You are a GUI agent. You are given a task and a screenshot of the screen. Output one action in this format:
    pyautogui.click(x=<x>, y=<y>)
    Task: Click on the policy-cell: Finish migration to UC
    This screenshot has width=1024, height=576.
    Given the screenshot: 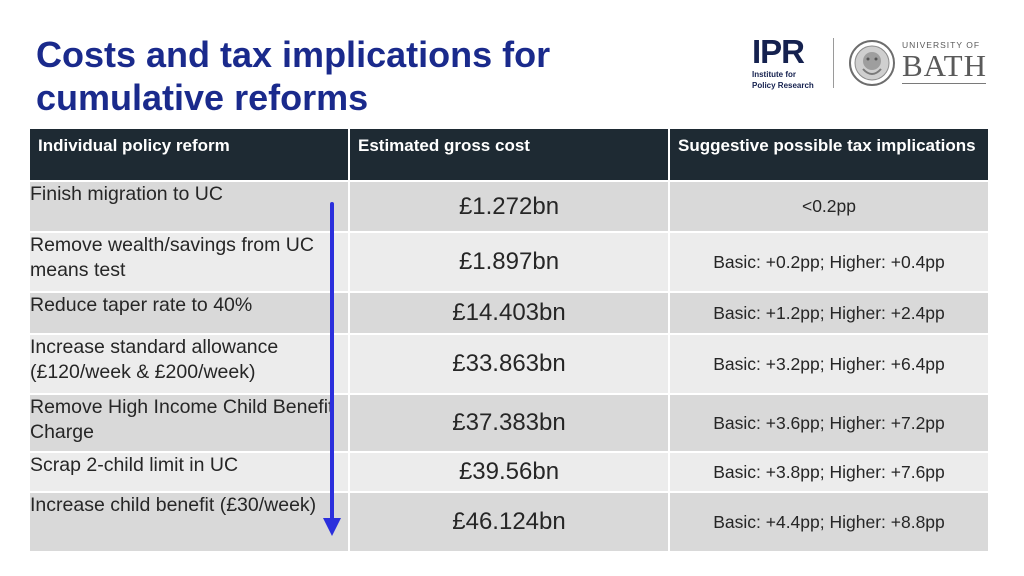 What is the action you would take?
    pyautogui.click(x=189, y=206)
    